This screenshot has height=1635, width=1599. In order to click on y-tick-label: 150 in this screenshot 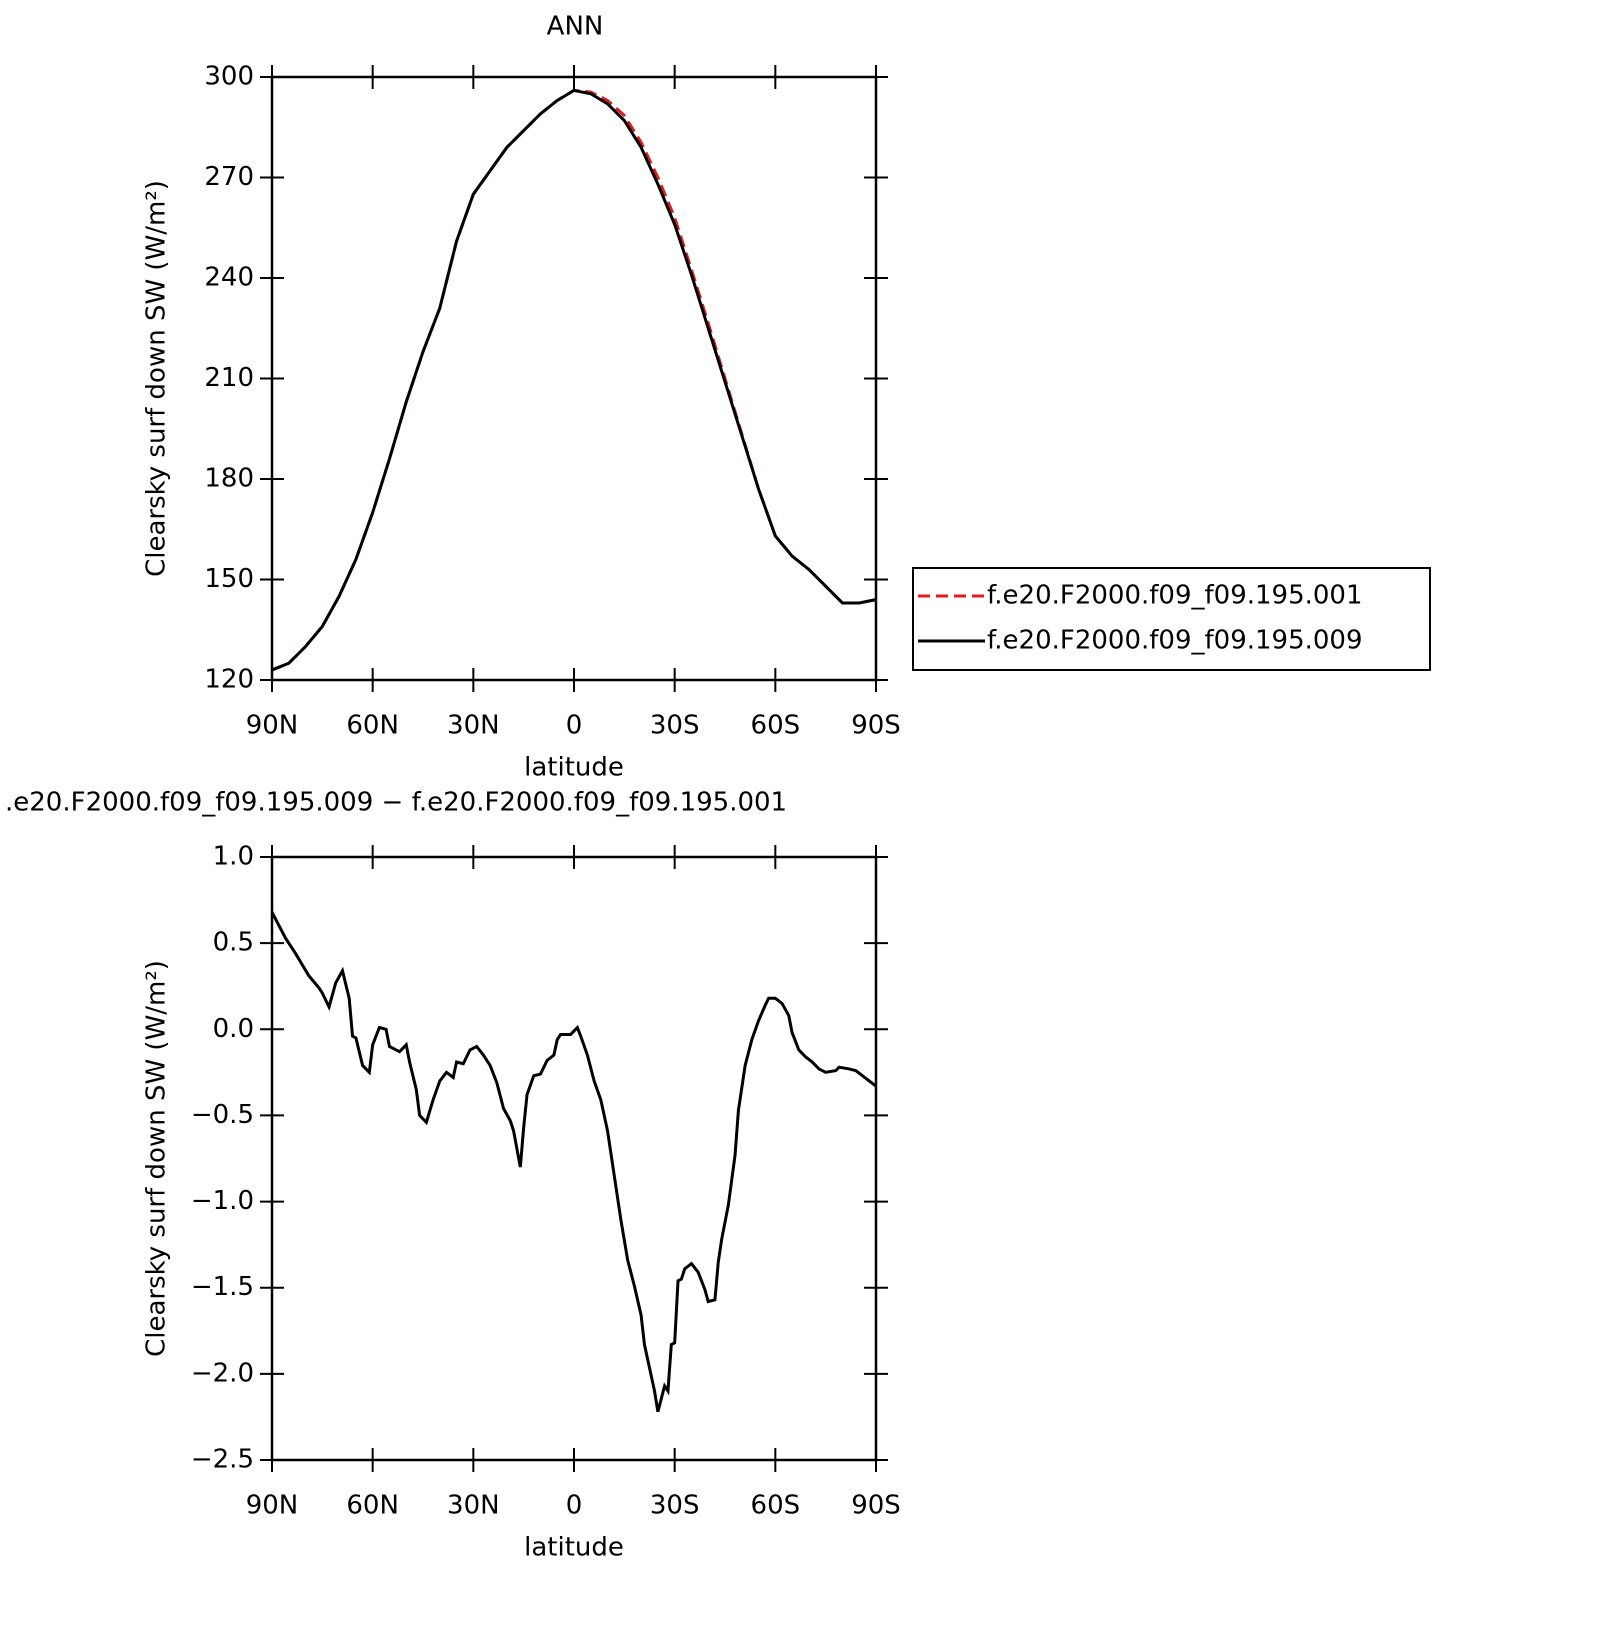, I will do `click(229, 579)`.